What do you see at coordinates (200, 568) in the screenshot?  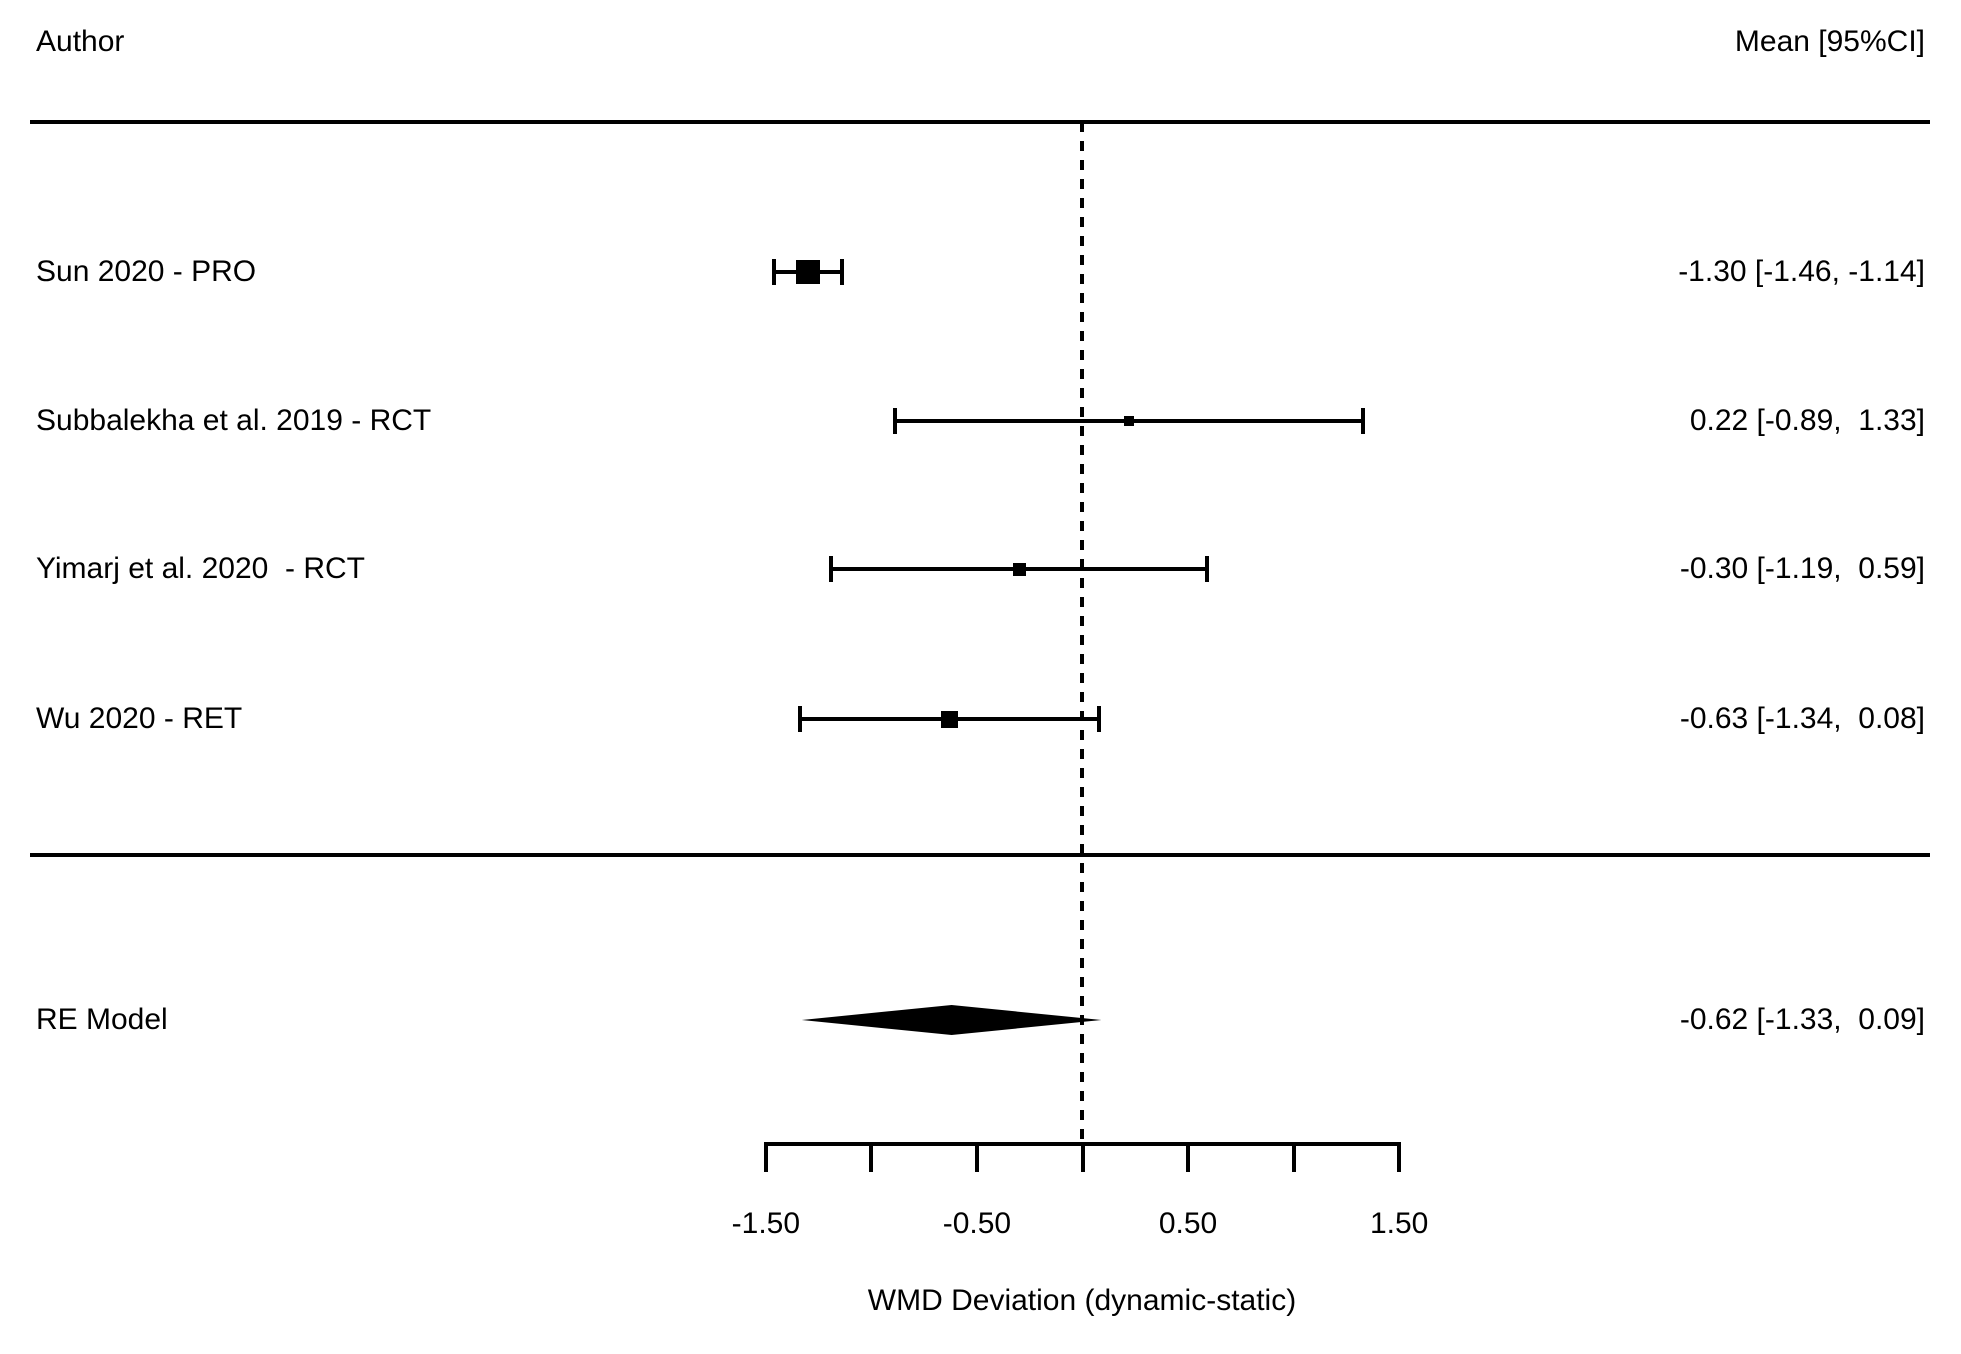 I see `study-label: Yimarj et al. 2020 - RCT` at bounding box center [200, 568].